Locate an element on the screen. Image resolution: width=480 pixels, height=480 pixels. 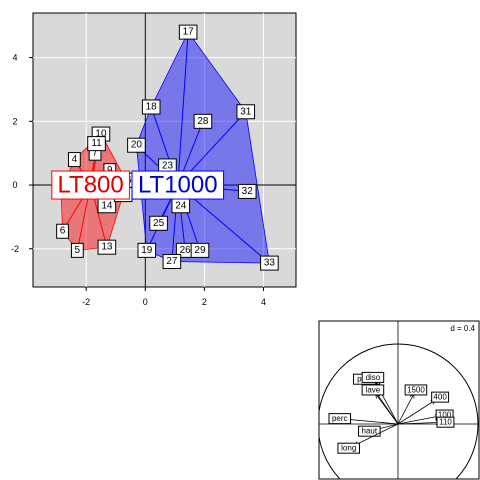
cor-label-perc-text: perc is located at coordinates (340, 418).